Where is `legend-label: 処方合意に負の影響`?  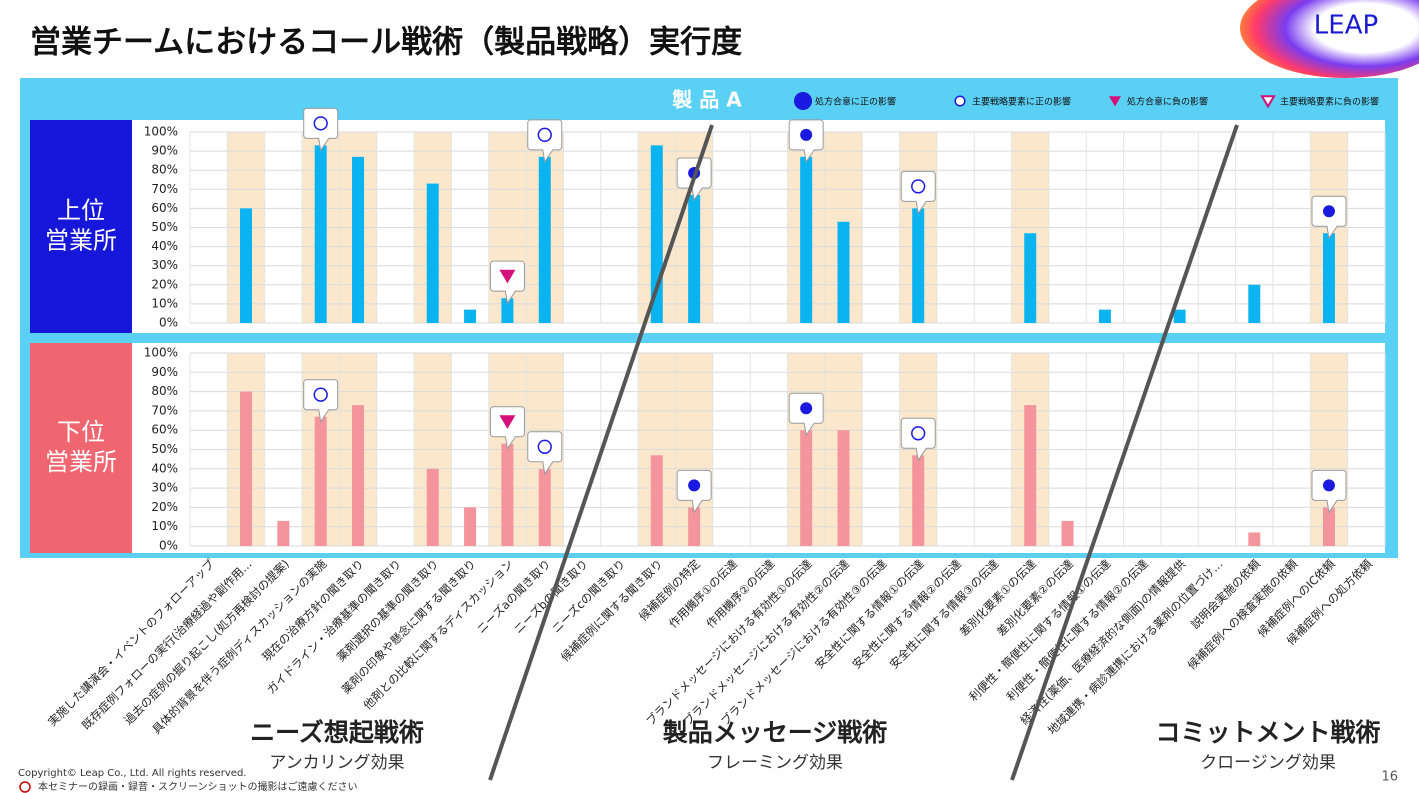
legend-label: 処方合意に負の影響 is located at coordinates (1167, 102).